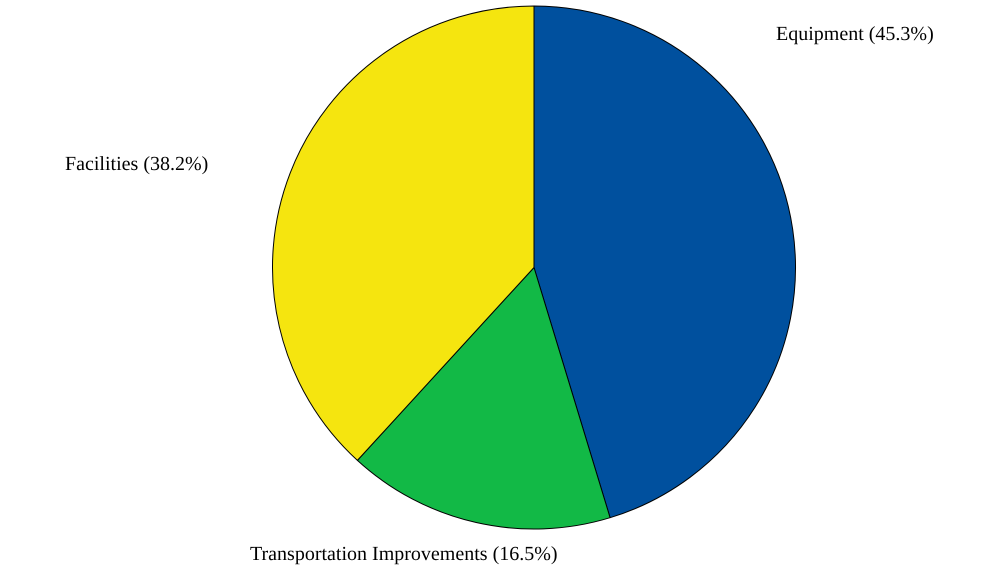 This screenshot has height=577, width=997. I want to click on slice-label: Equipment (45.3%), so click(855, 34).